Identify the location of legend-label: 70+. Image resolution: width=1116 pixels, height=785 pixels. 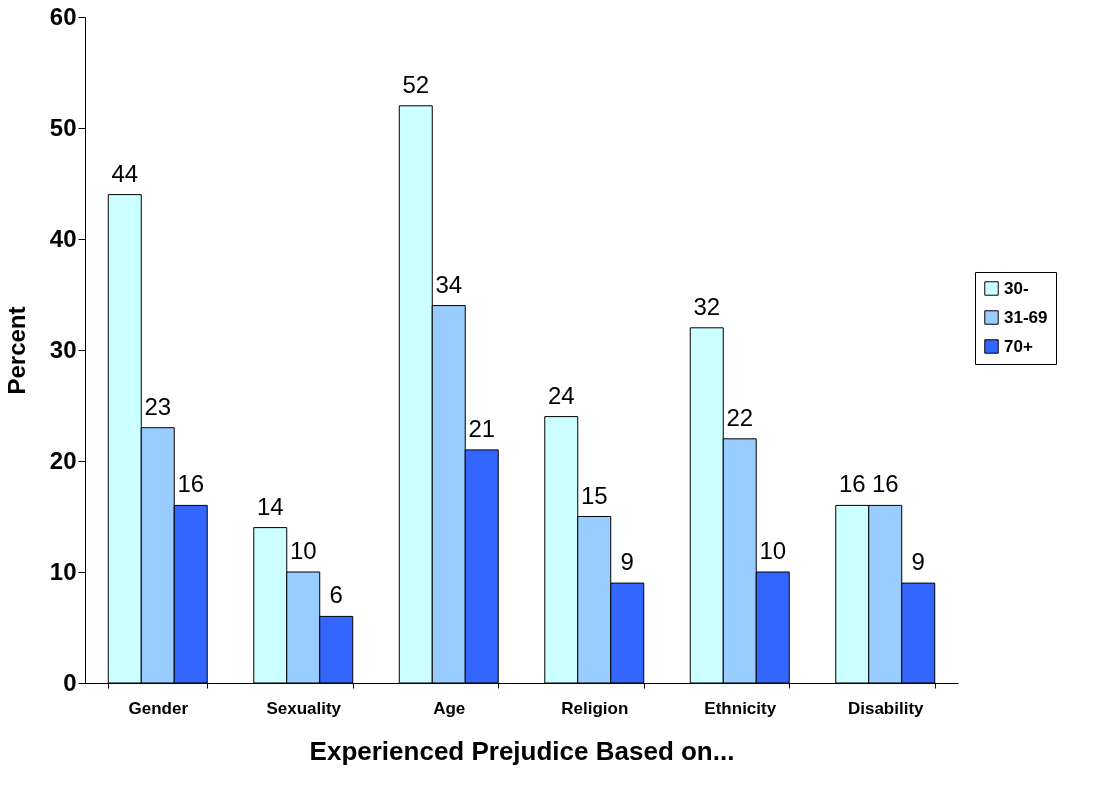
(1018, 346).